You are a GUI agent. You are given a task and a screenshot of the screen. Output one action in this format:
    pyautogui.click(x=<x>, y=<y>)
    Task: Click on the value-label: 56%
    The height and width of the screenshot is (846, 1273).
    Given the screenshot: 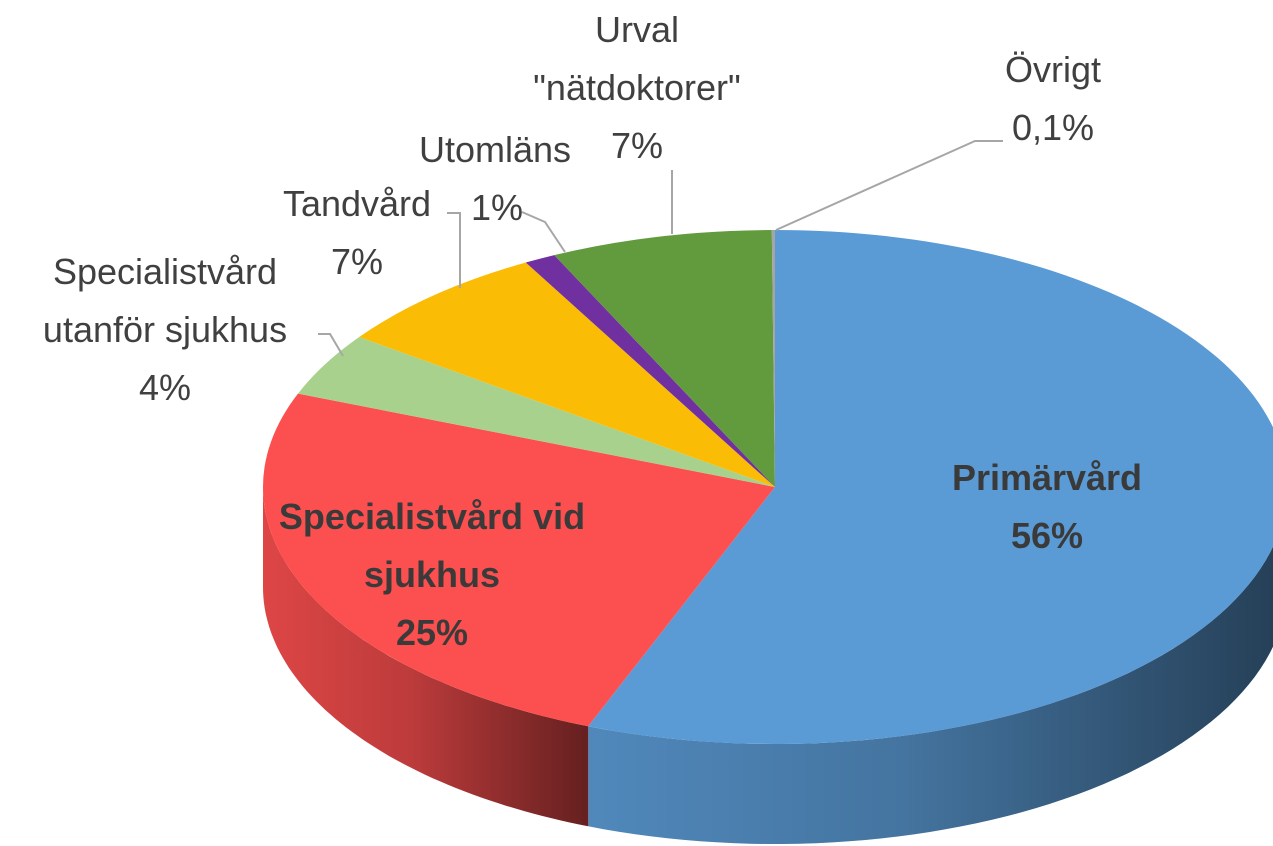 What is the action you would take?
    pyautogui.click(x=1047, y=535)
    